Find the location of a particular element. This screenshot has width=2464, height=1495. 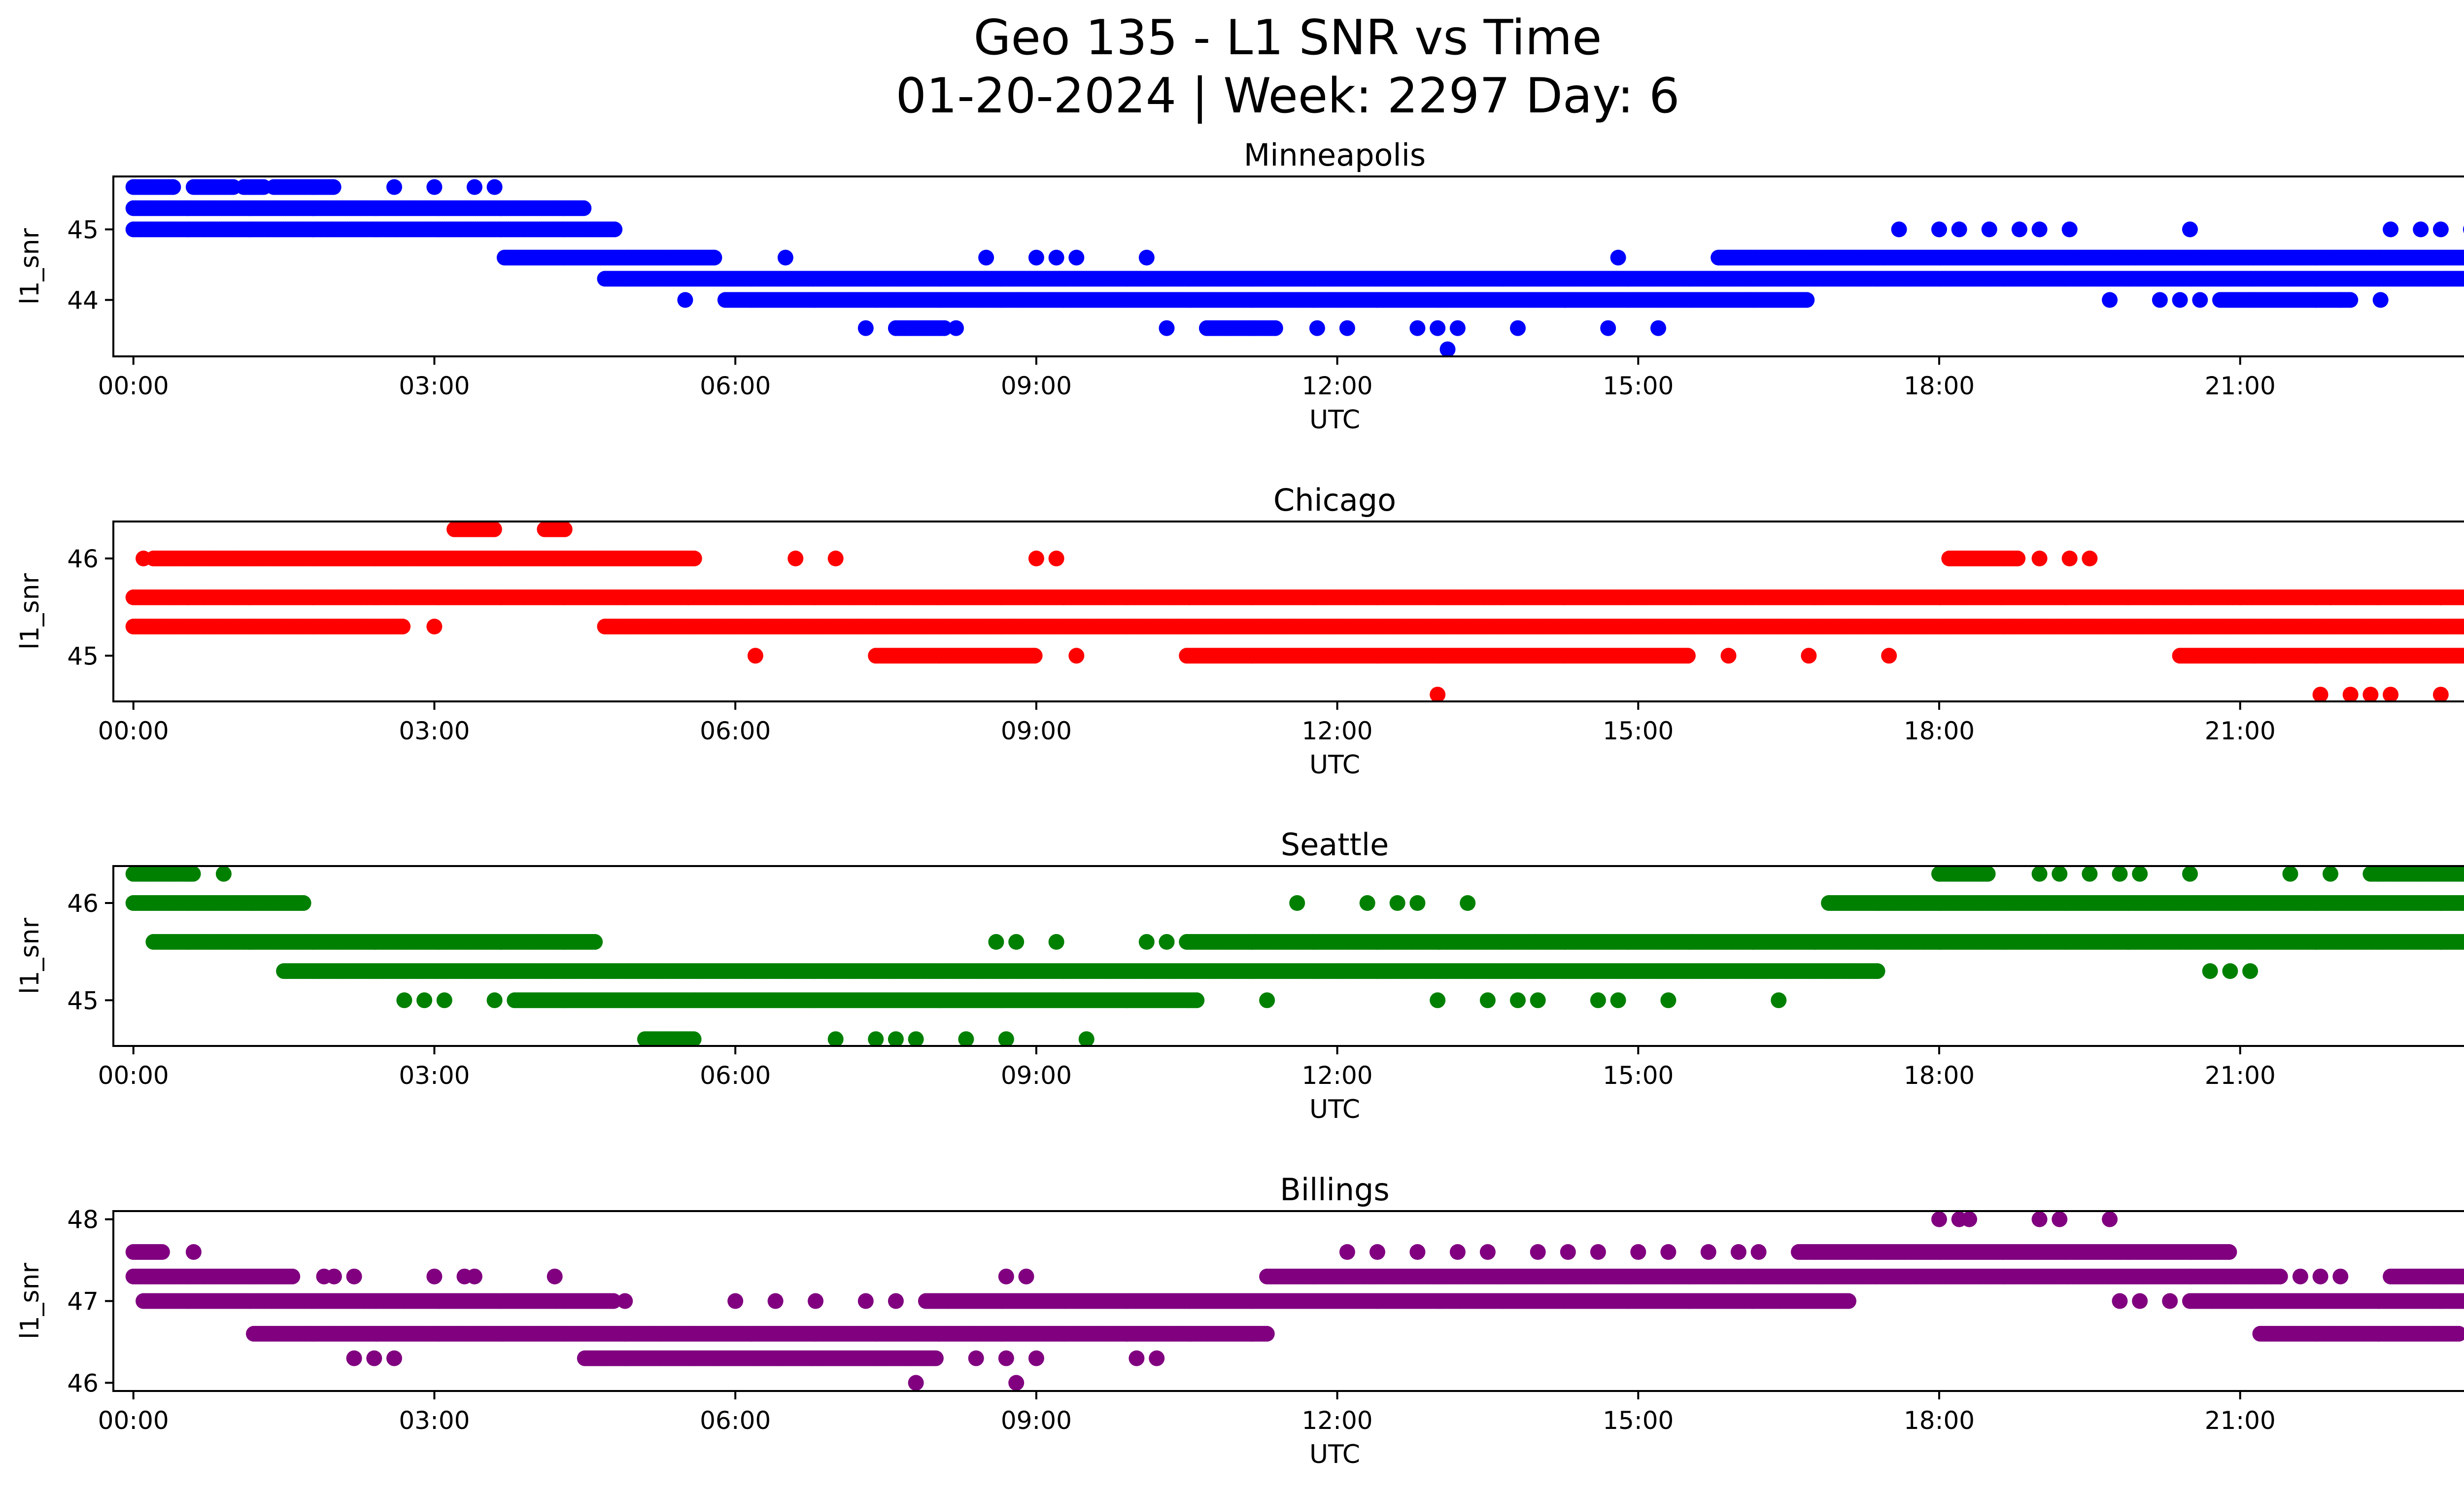

figure-subtitle: 01-20-2024 | Week: 2297 Day: 6 is located at coordinates (1287, 96).